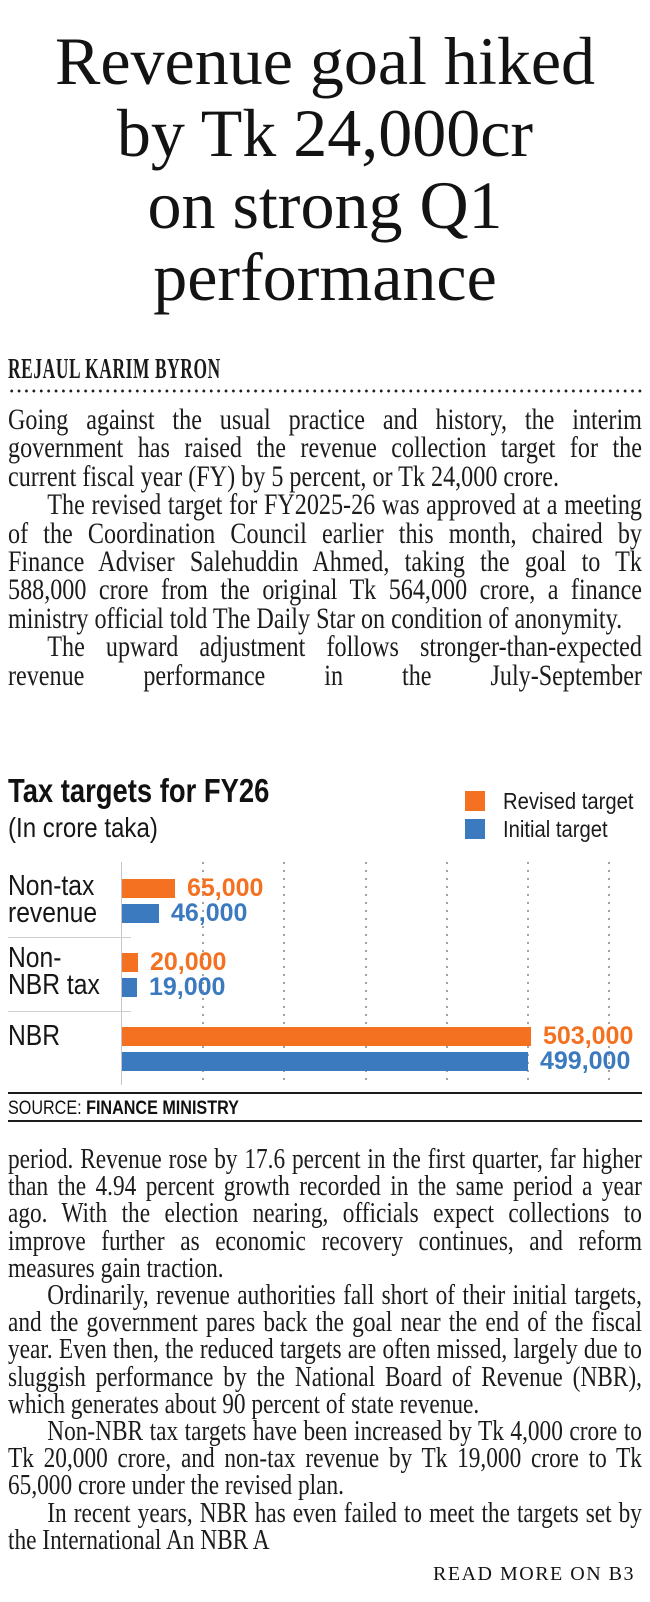  I want to click on category-label-non-tax-revenue: Non-tax revenue, so click(53, 899).